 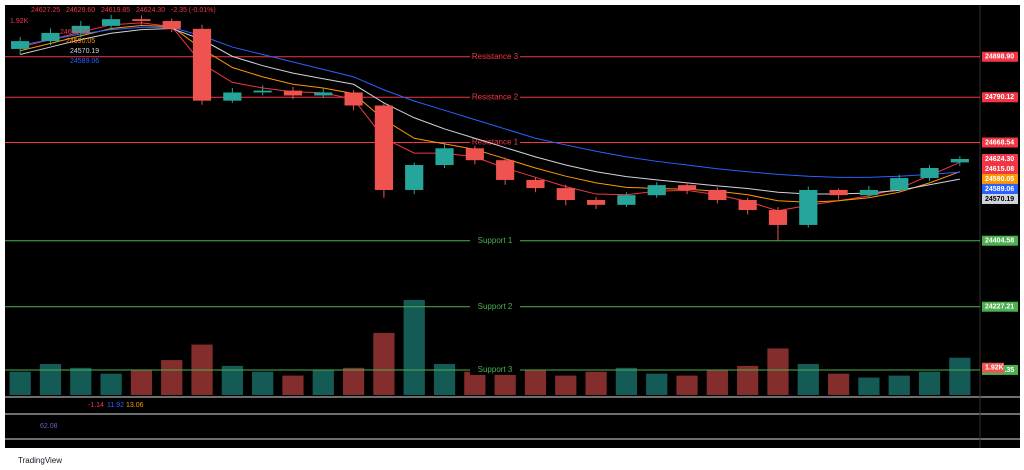 I want to click on volume-legend: 1.92K, so click(x=19, y=21).